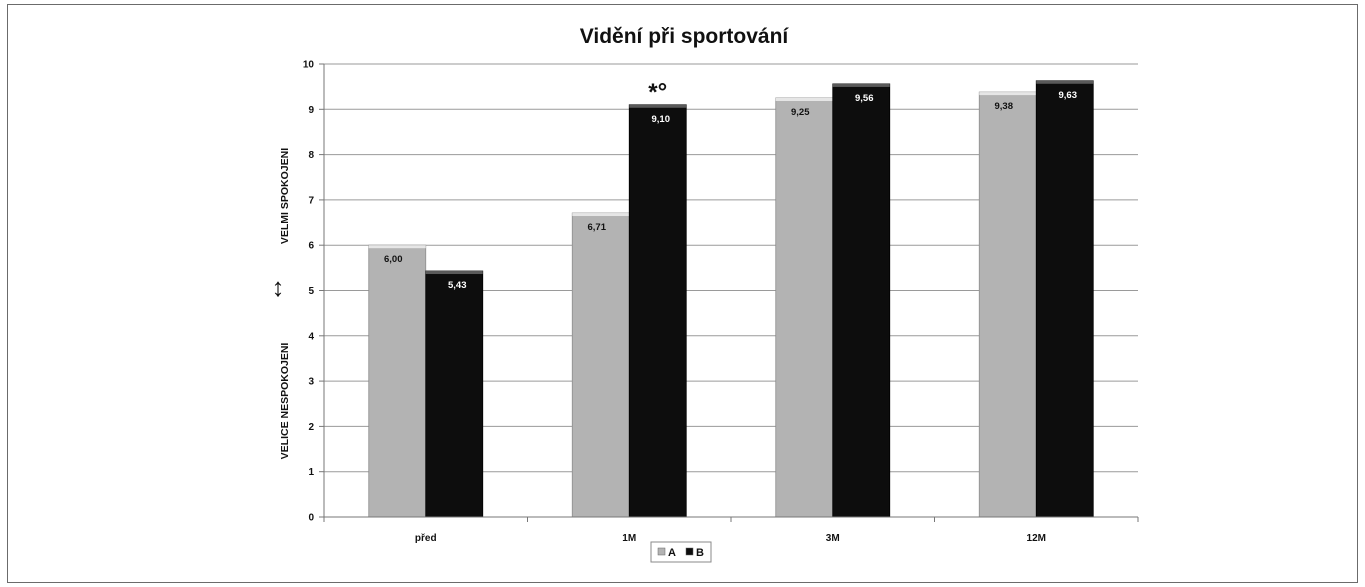 This screenshot has height=587, width=1365. I want to click on significance-annotation: *°, so click(657, 92).